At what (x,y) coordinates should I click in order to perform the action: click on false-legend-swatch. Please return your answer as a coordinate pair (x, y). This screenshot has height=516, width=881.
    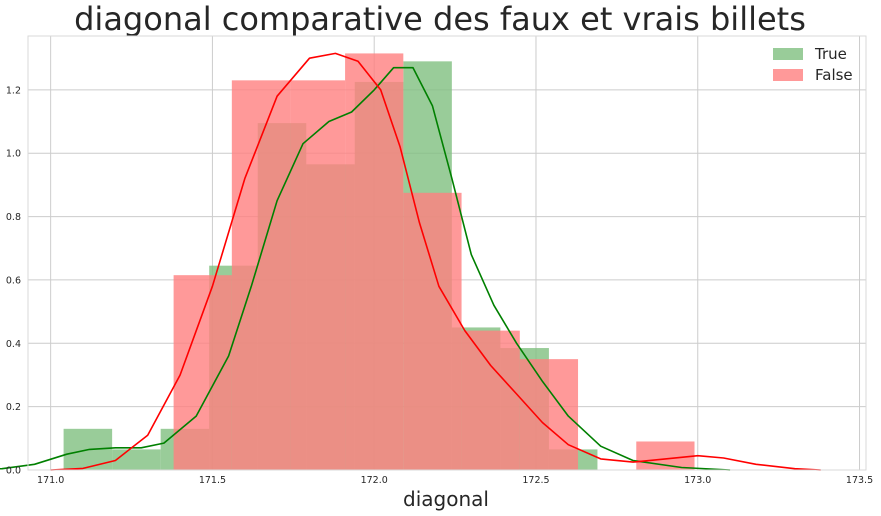
    Looking at the image, I should click on (788, 75).